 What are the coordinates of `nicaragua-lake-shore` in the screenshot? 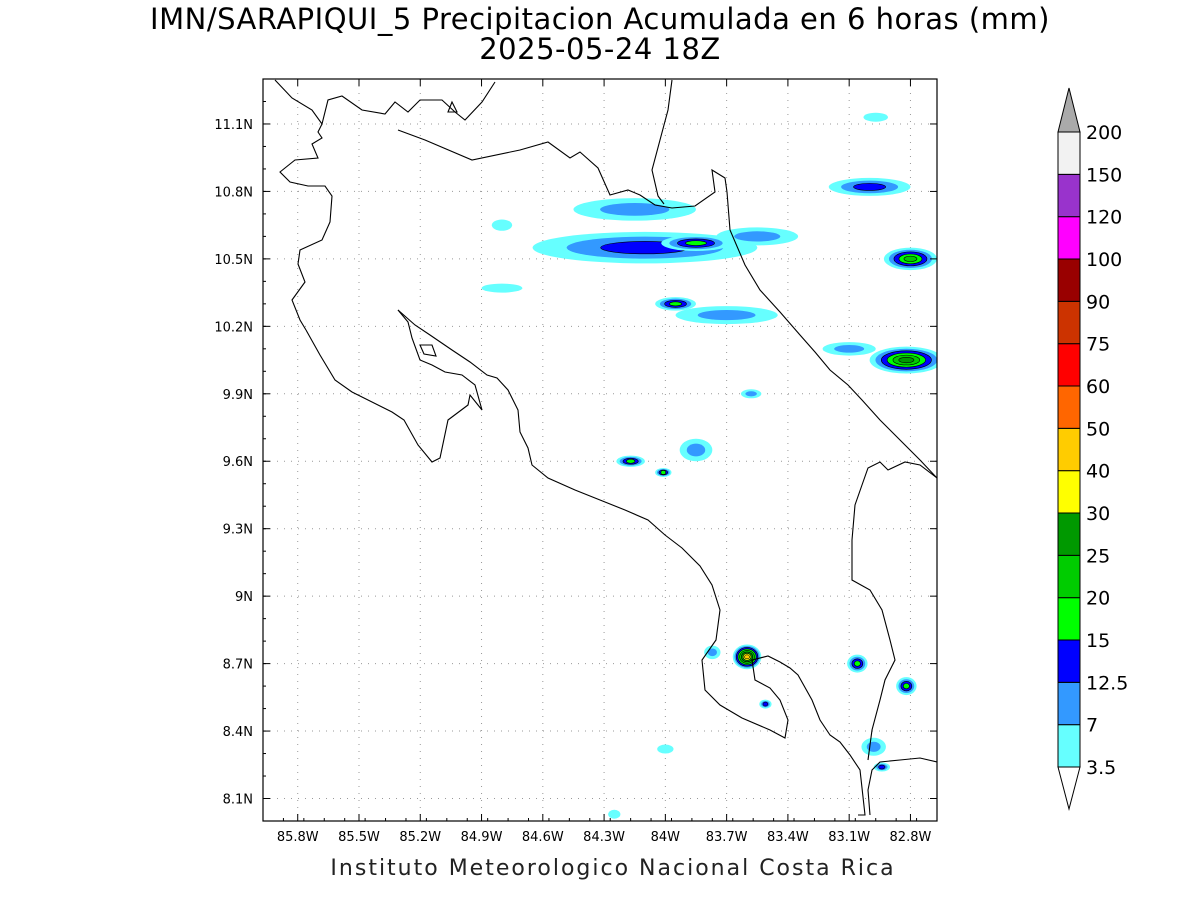 It's located at (385, 102).